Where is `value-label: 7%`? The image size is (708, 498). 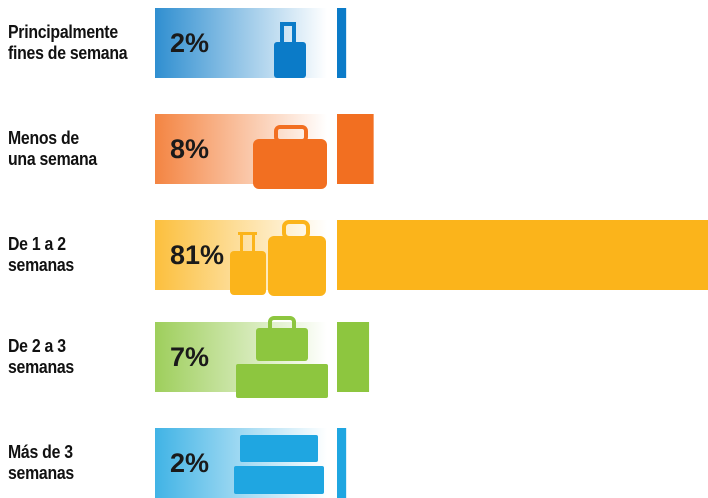 value-label: 7% is located at coordinates (190, 357).